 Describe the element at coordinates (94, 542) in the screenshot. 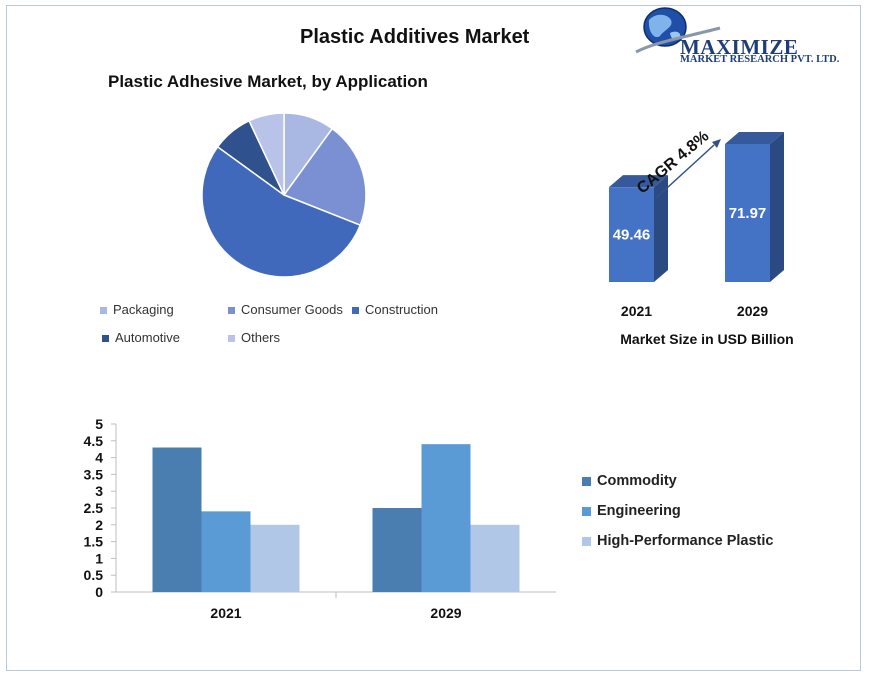

I see `y-tick-label: 1.5` at that location.